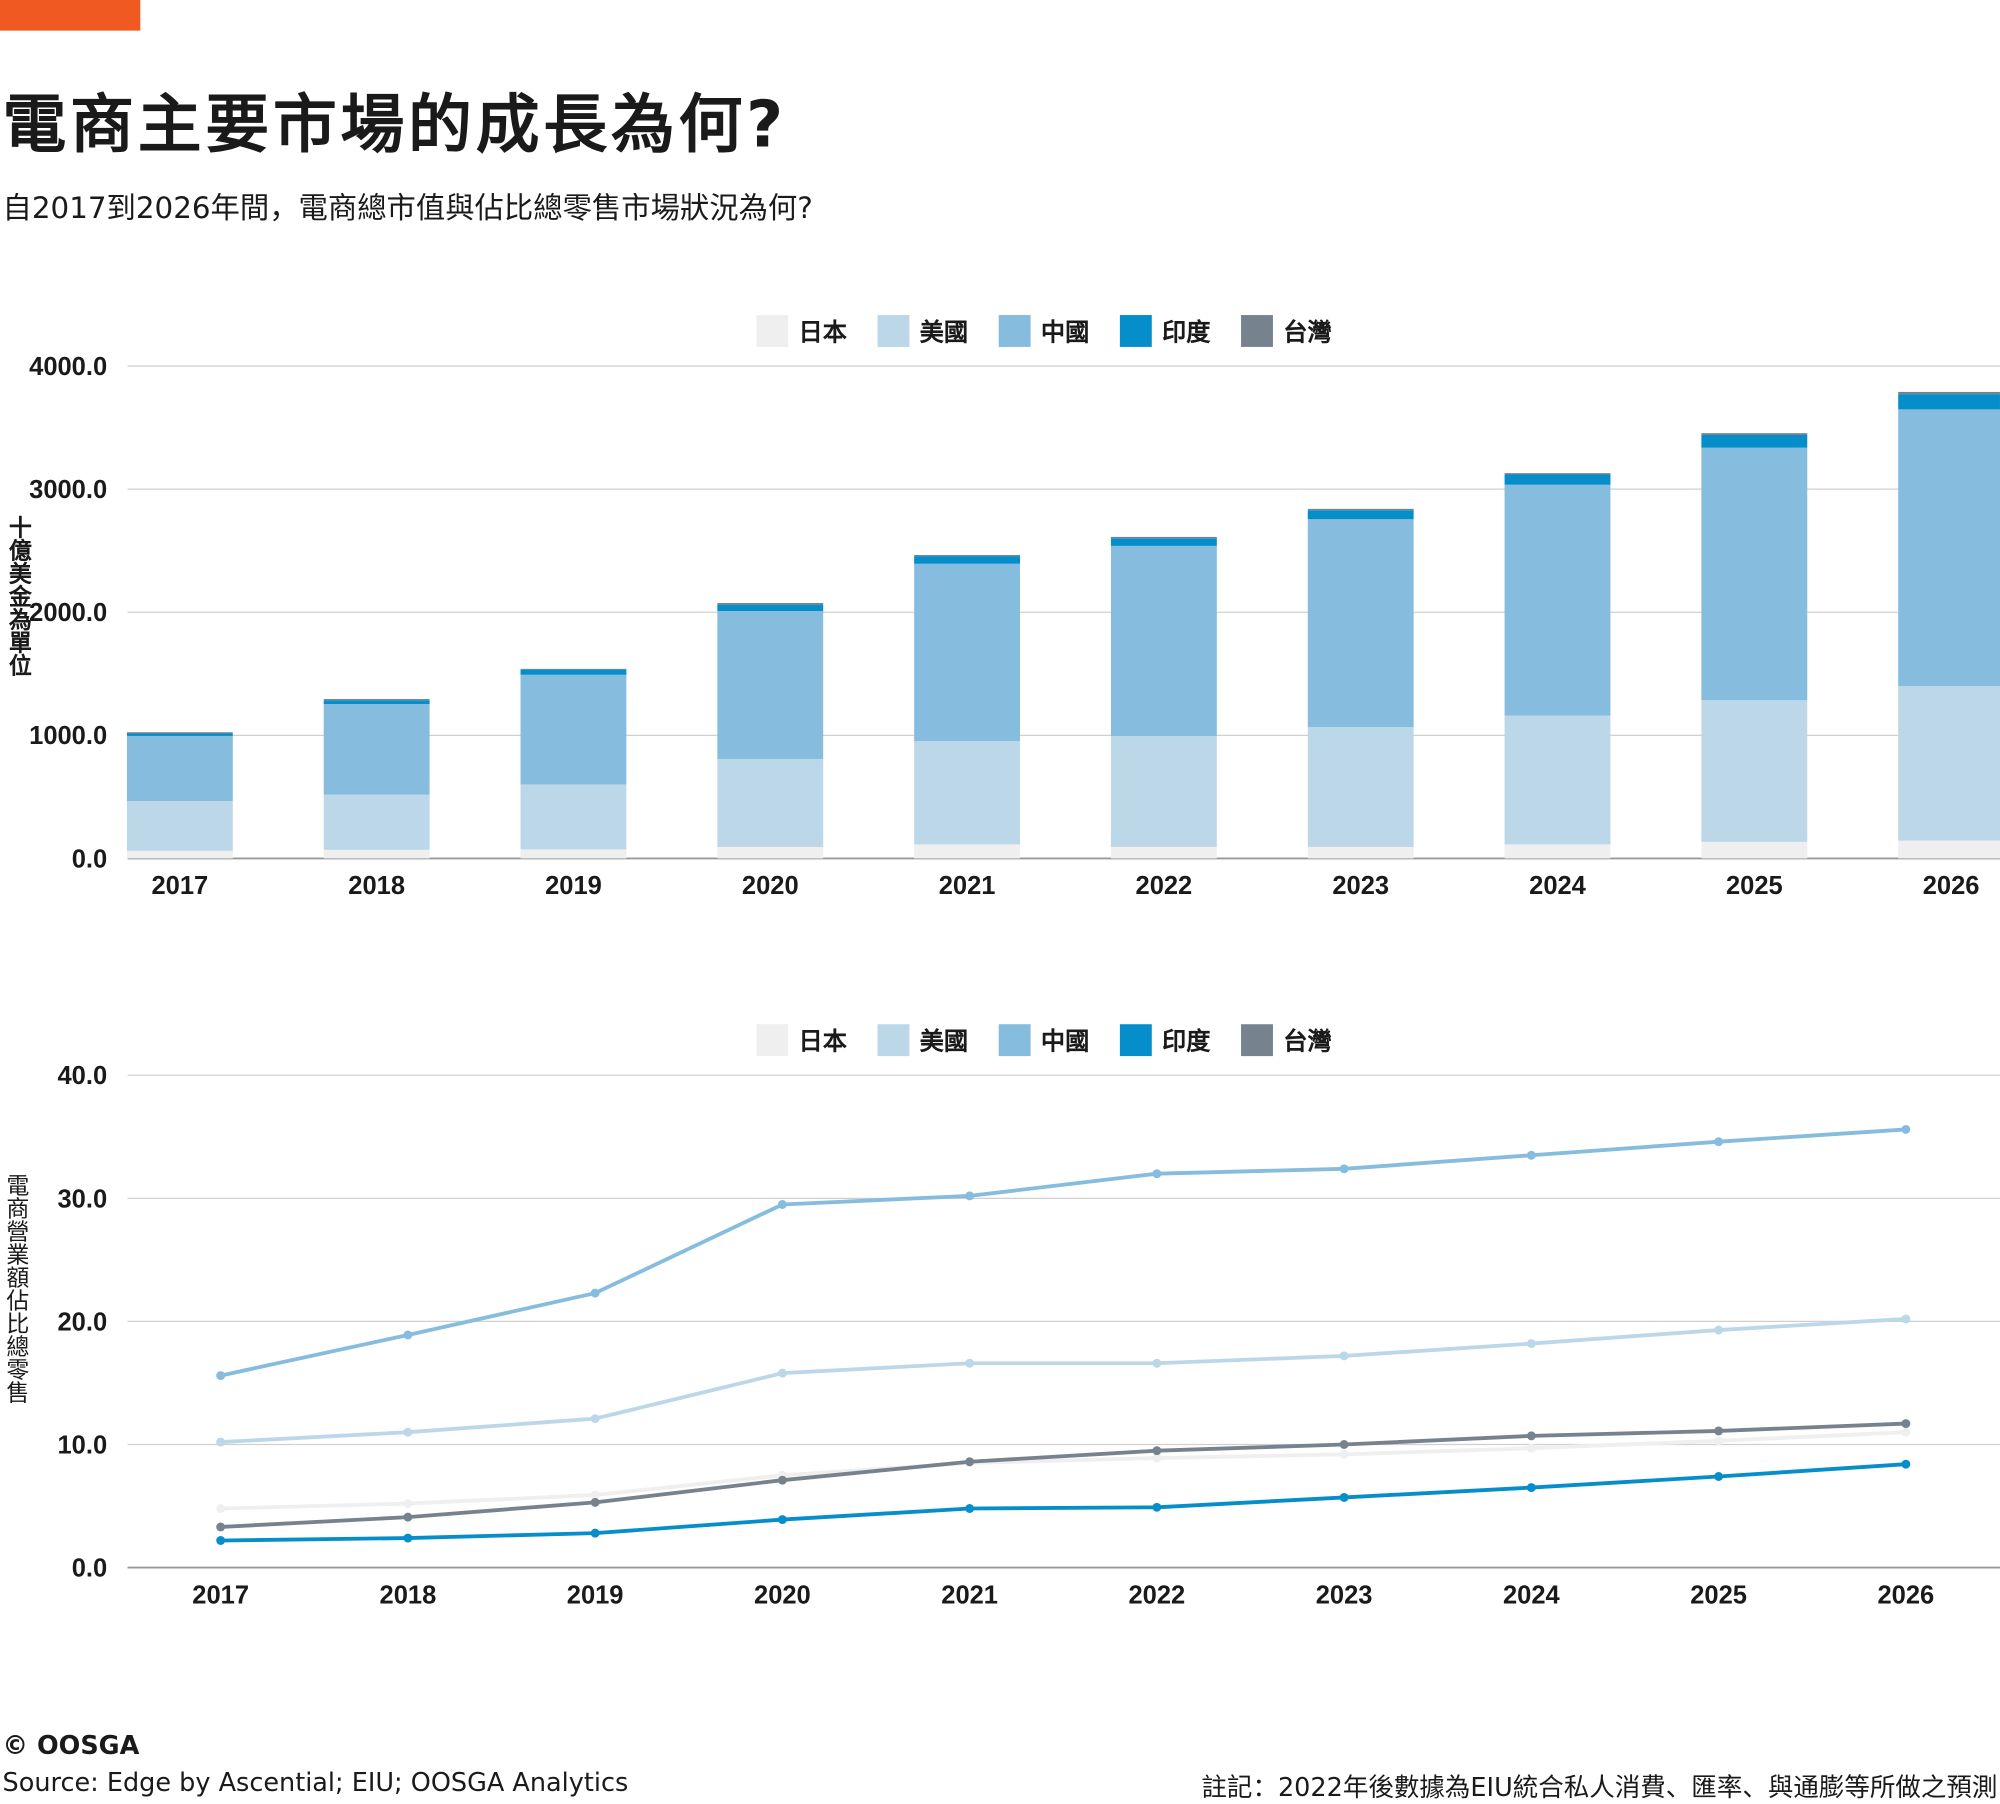 The height and width of the screenshot is (1804, 2000). Describe the element at coordinates (89, 1569) in the screenshot. I see `y-tick-label: 0.0` at that location.